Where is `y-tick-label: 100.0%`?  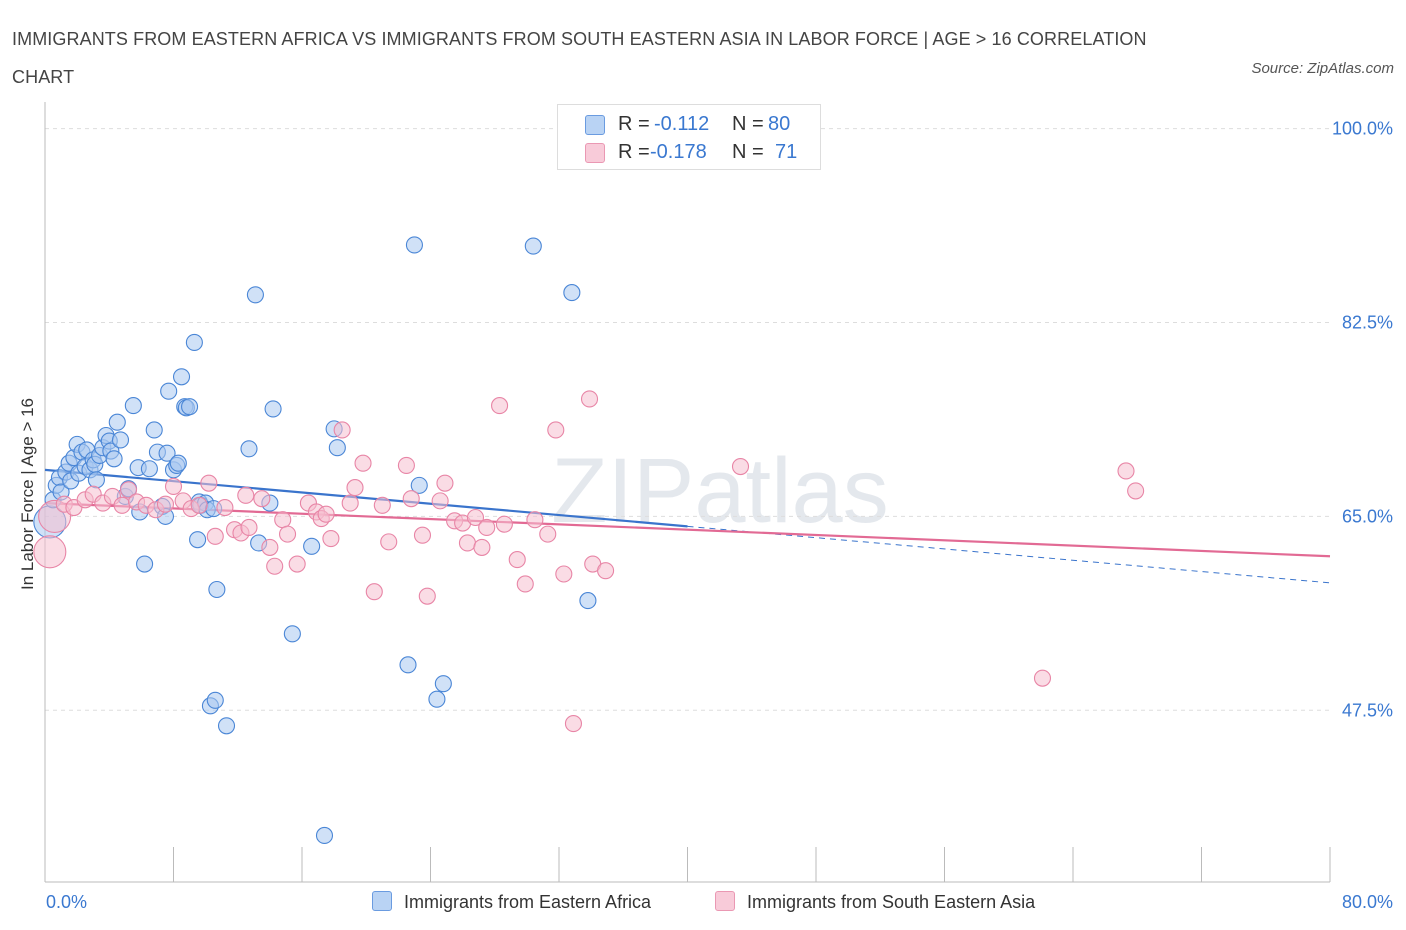
y-tick-label: 100.0% is located at coordinates (1362, 129).